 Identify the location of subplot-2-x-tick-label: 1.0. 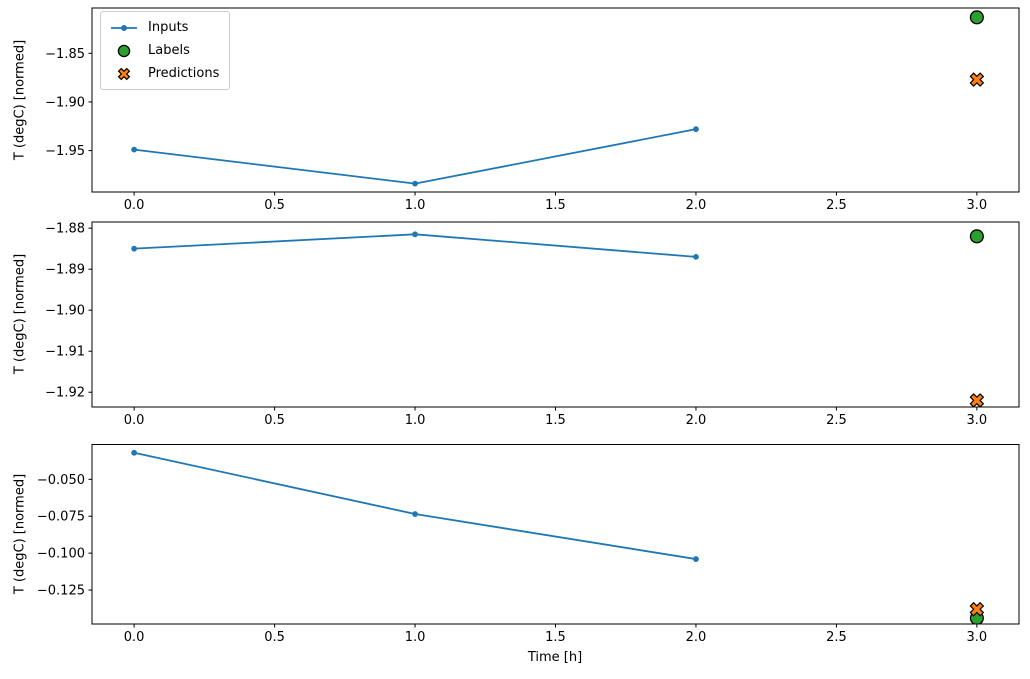
(415, 420).